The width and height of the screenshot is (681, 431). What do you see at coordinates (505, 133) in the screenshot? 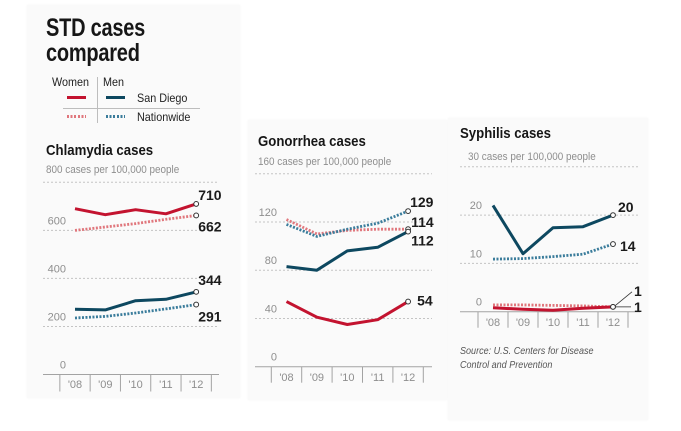
I see `syphilis-chart-title: Syphilis cases` at bounding box center [505, 133].